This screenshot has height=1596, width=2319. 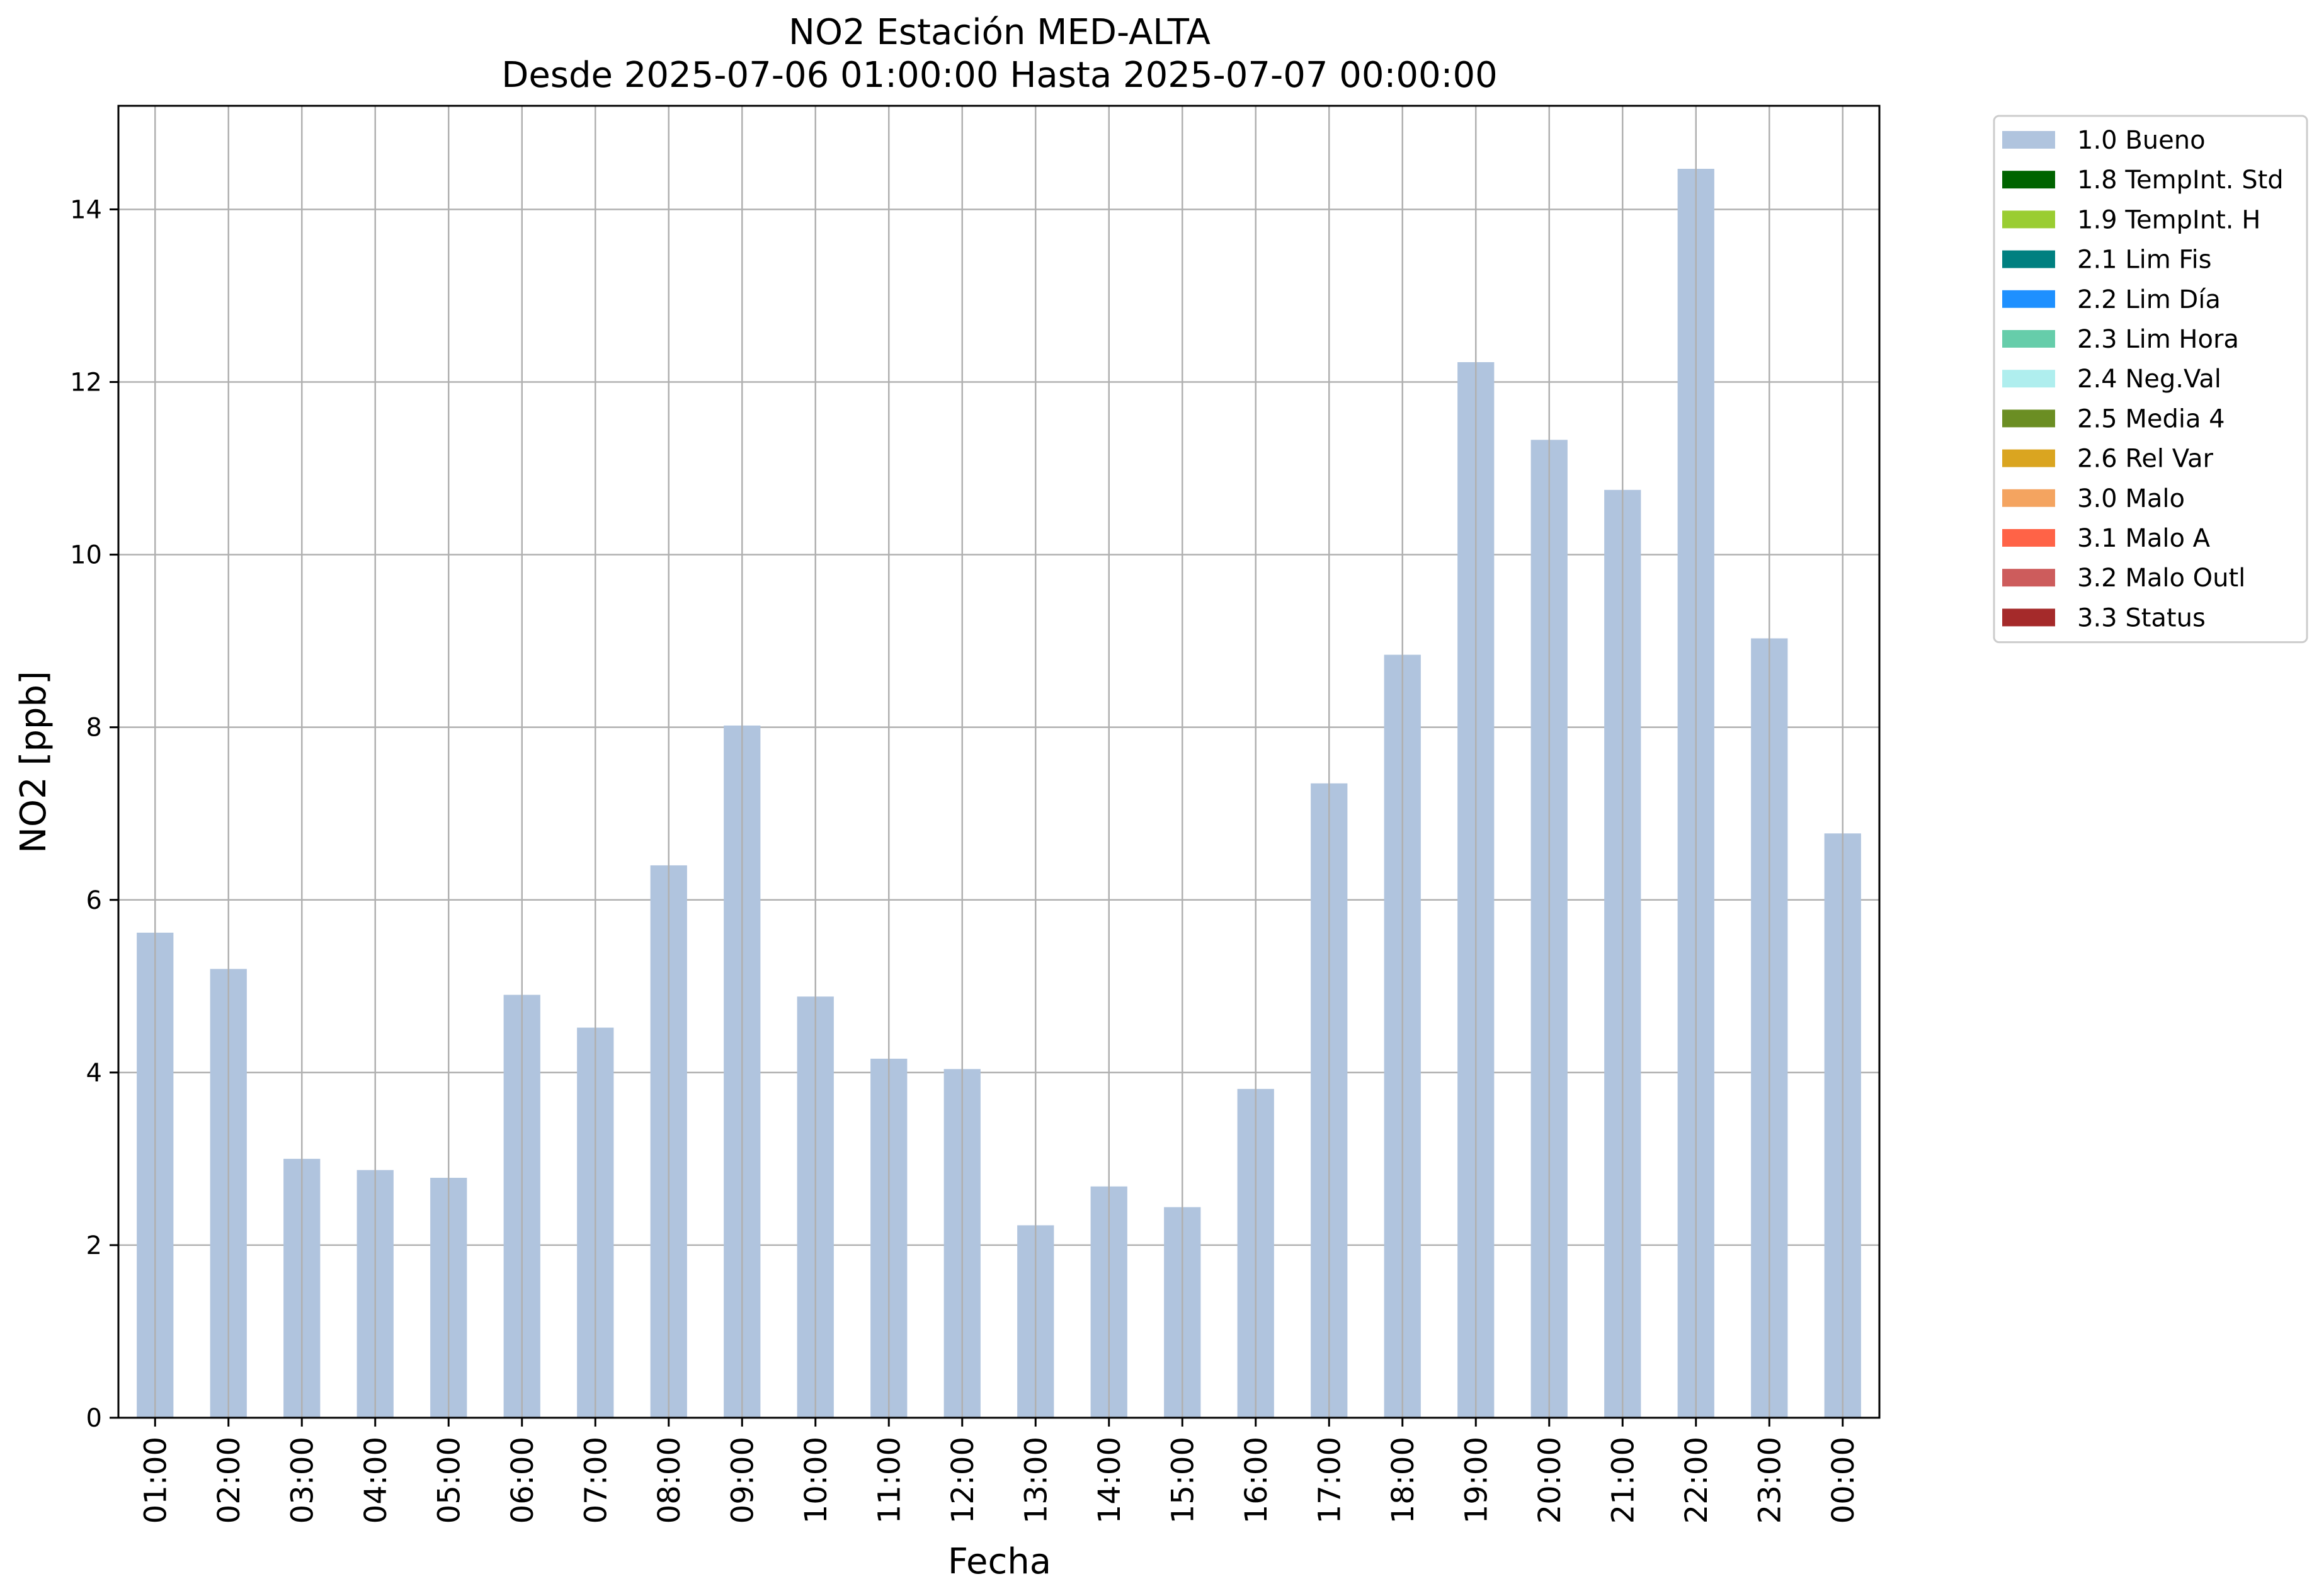 I want to click on legend-item: 1.9 TempInt. H, so click(x=2131, y=219).